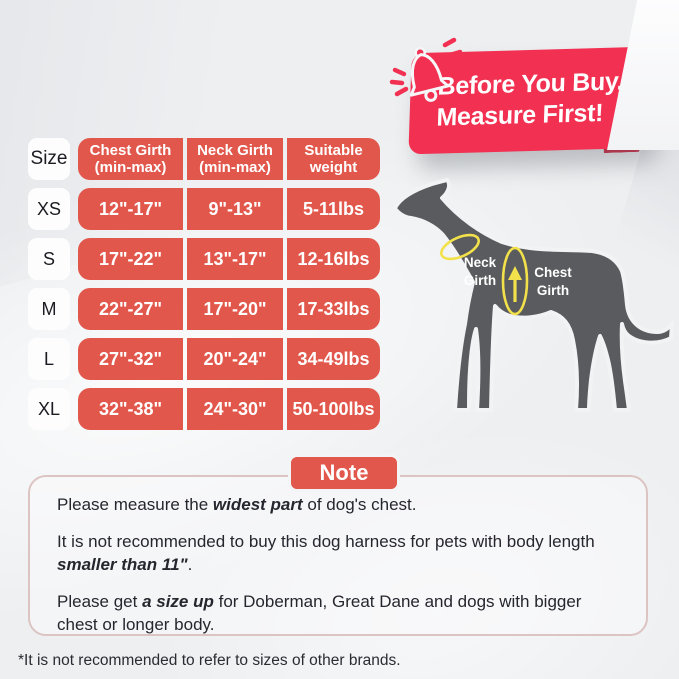 This screenshot has width=679, height=679. What do you see at coordinates (49, 409) in the screenshot?
I see `size-label: XL` at bounding box center [49, 409].